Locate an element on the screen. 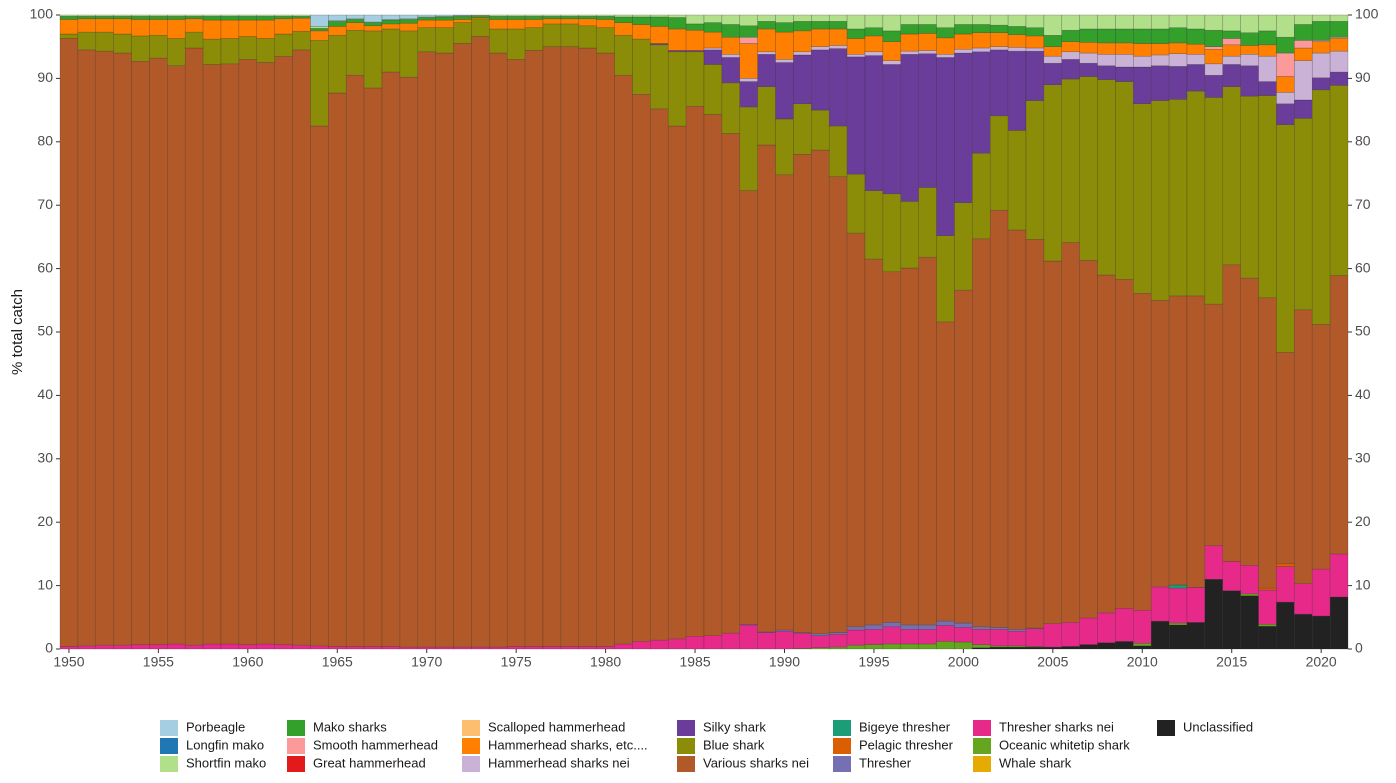 This screenshot has width=1396, height=783. x-tick-label: 1960 is located at coordinates (247, 662).